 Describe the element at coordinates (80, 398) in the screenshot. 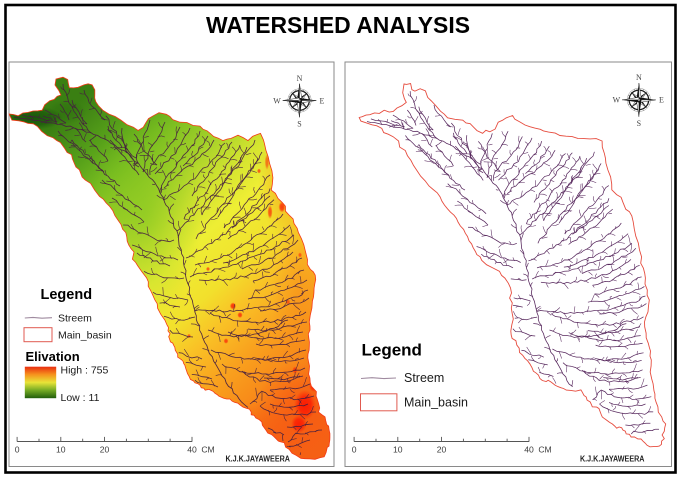

I see `svg-text: Low : 11` at that location.